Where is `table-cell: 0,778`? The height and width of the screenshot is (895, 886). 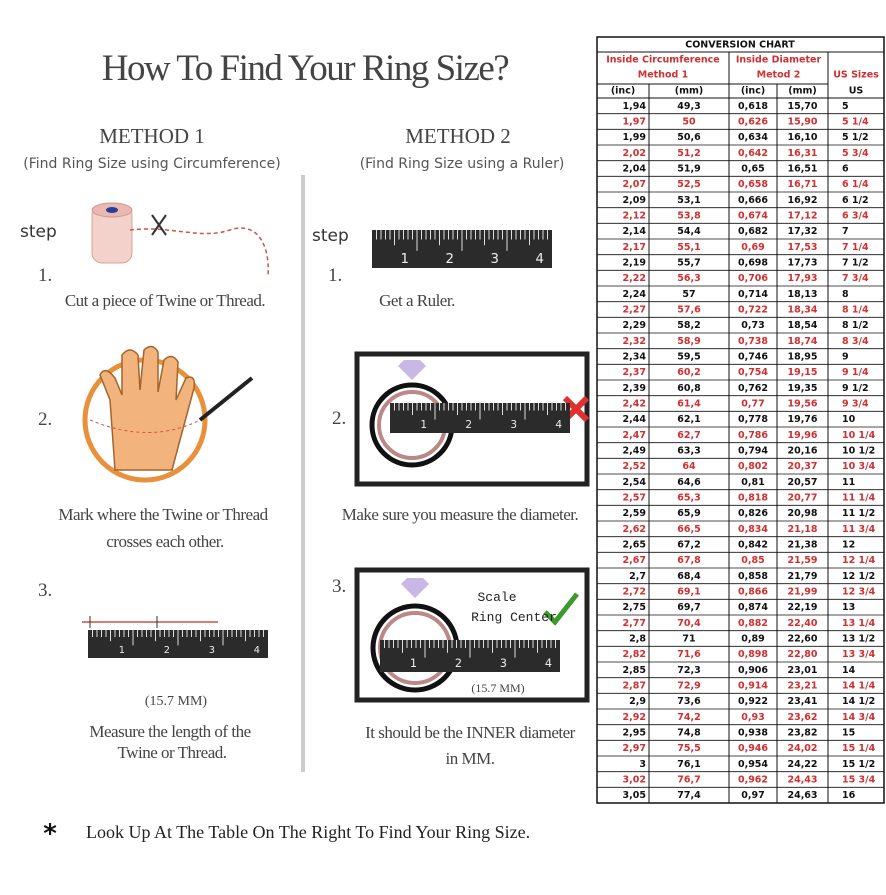 table-cell: 0,778 is located at coordinates (753, 419).